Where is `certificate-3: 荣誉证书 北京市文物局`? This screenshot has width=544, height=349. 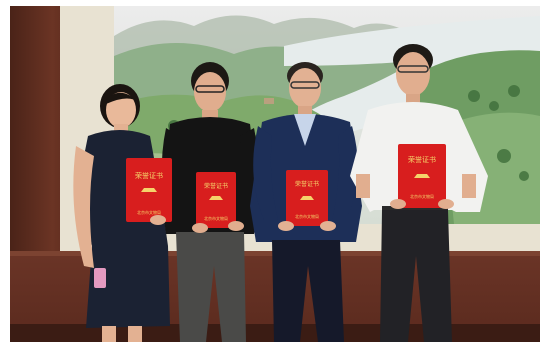
certificate-3: 荣誉证书 北京市文物局 is located at coordinates (307, 200).